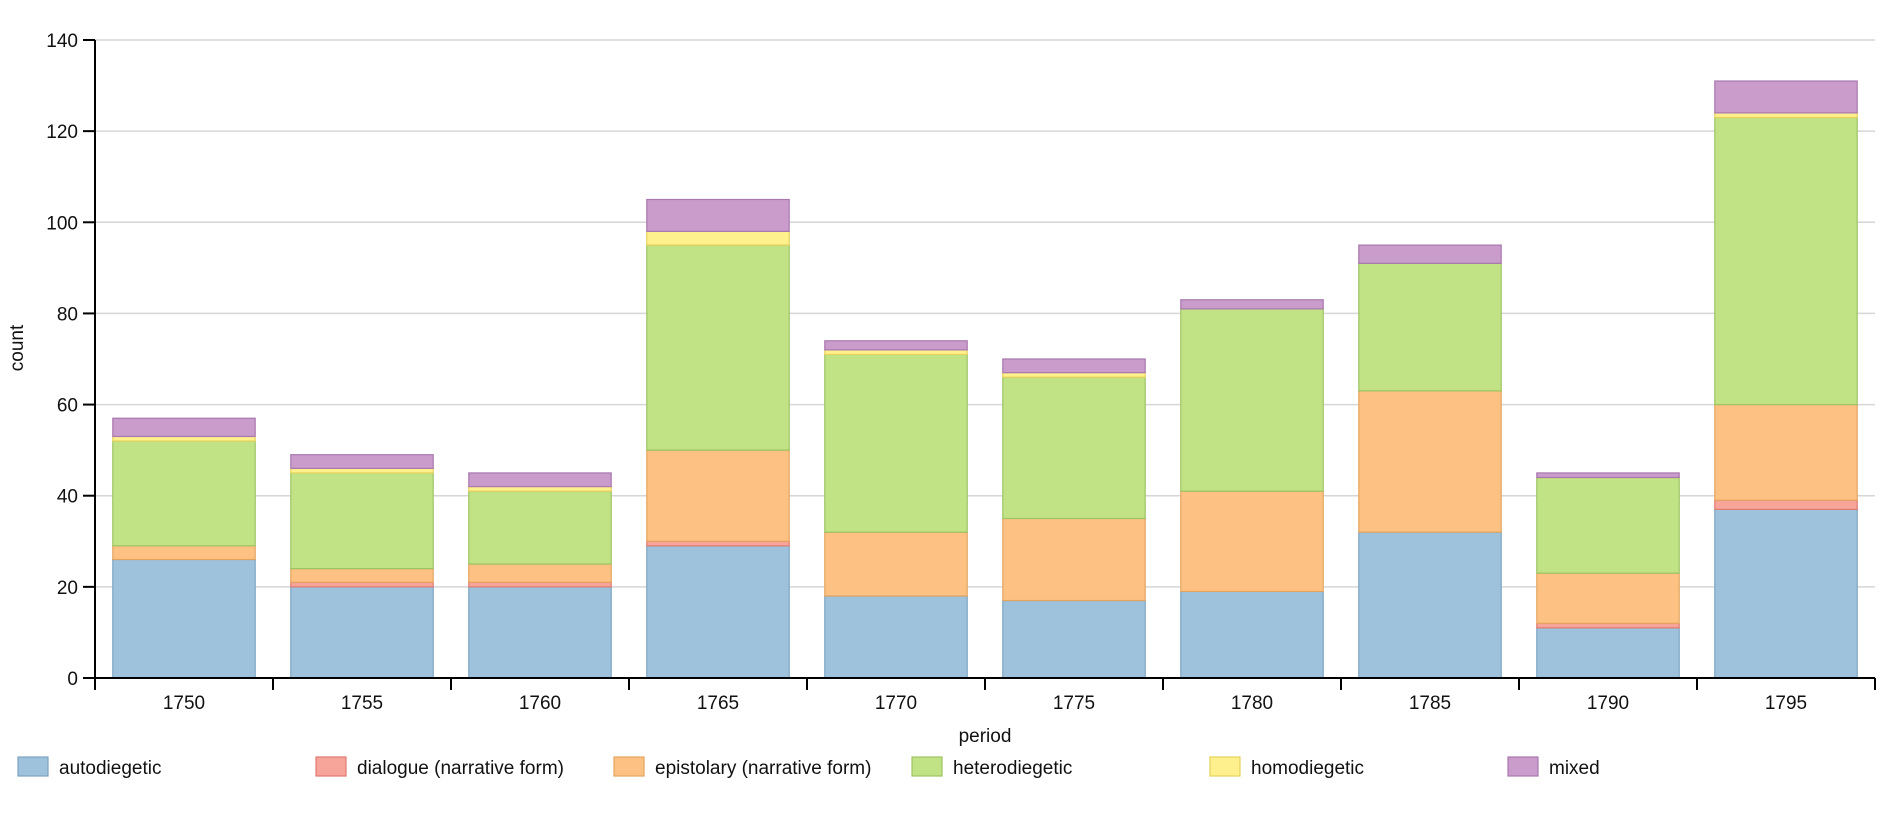  Describe the element at coordinates (1430, 254) in the screenshot. I see `bar-segment-1785-mixed` at that location.